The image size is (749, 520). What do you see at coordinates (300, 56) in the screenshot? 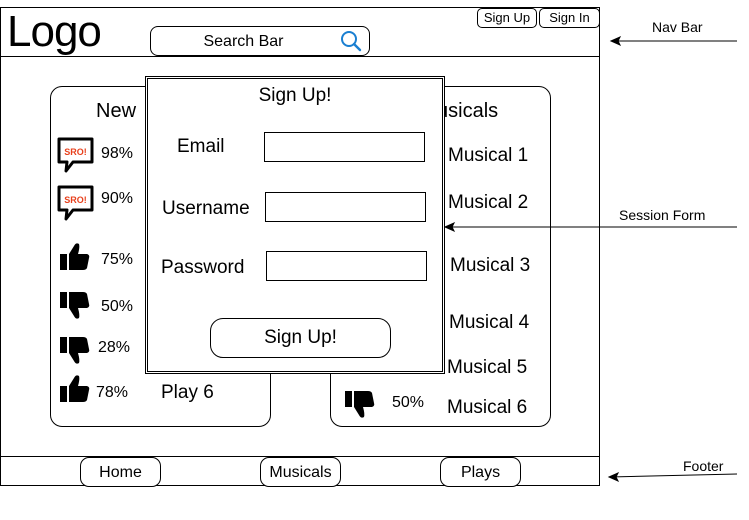
I see `nav-divider` at bounding box center [300, 56].